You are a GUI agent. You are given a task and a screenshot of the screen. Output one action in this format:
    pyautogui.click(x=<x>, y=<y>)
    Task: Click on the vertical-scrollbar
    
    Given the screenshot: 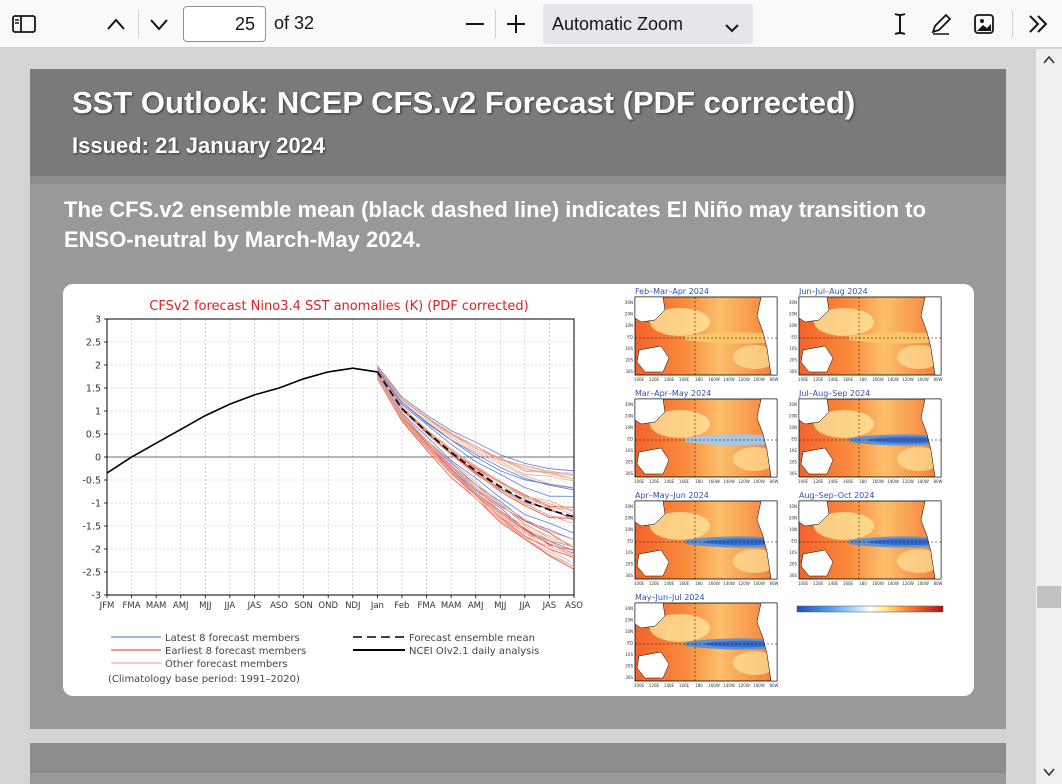 What is the action you would take?
    pyautogui.click(x=1049, y=416)
    